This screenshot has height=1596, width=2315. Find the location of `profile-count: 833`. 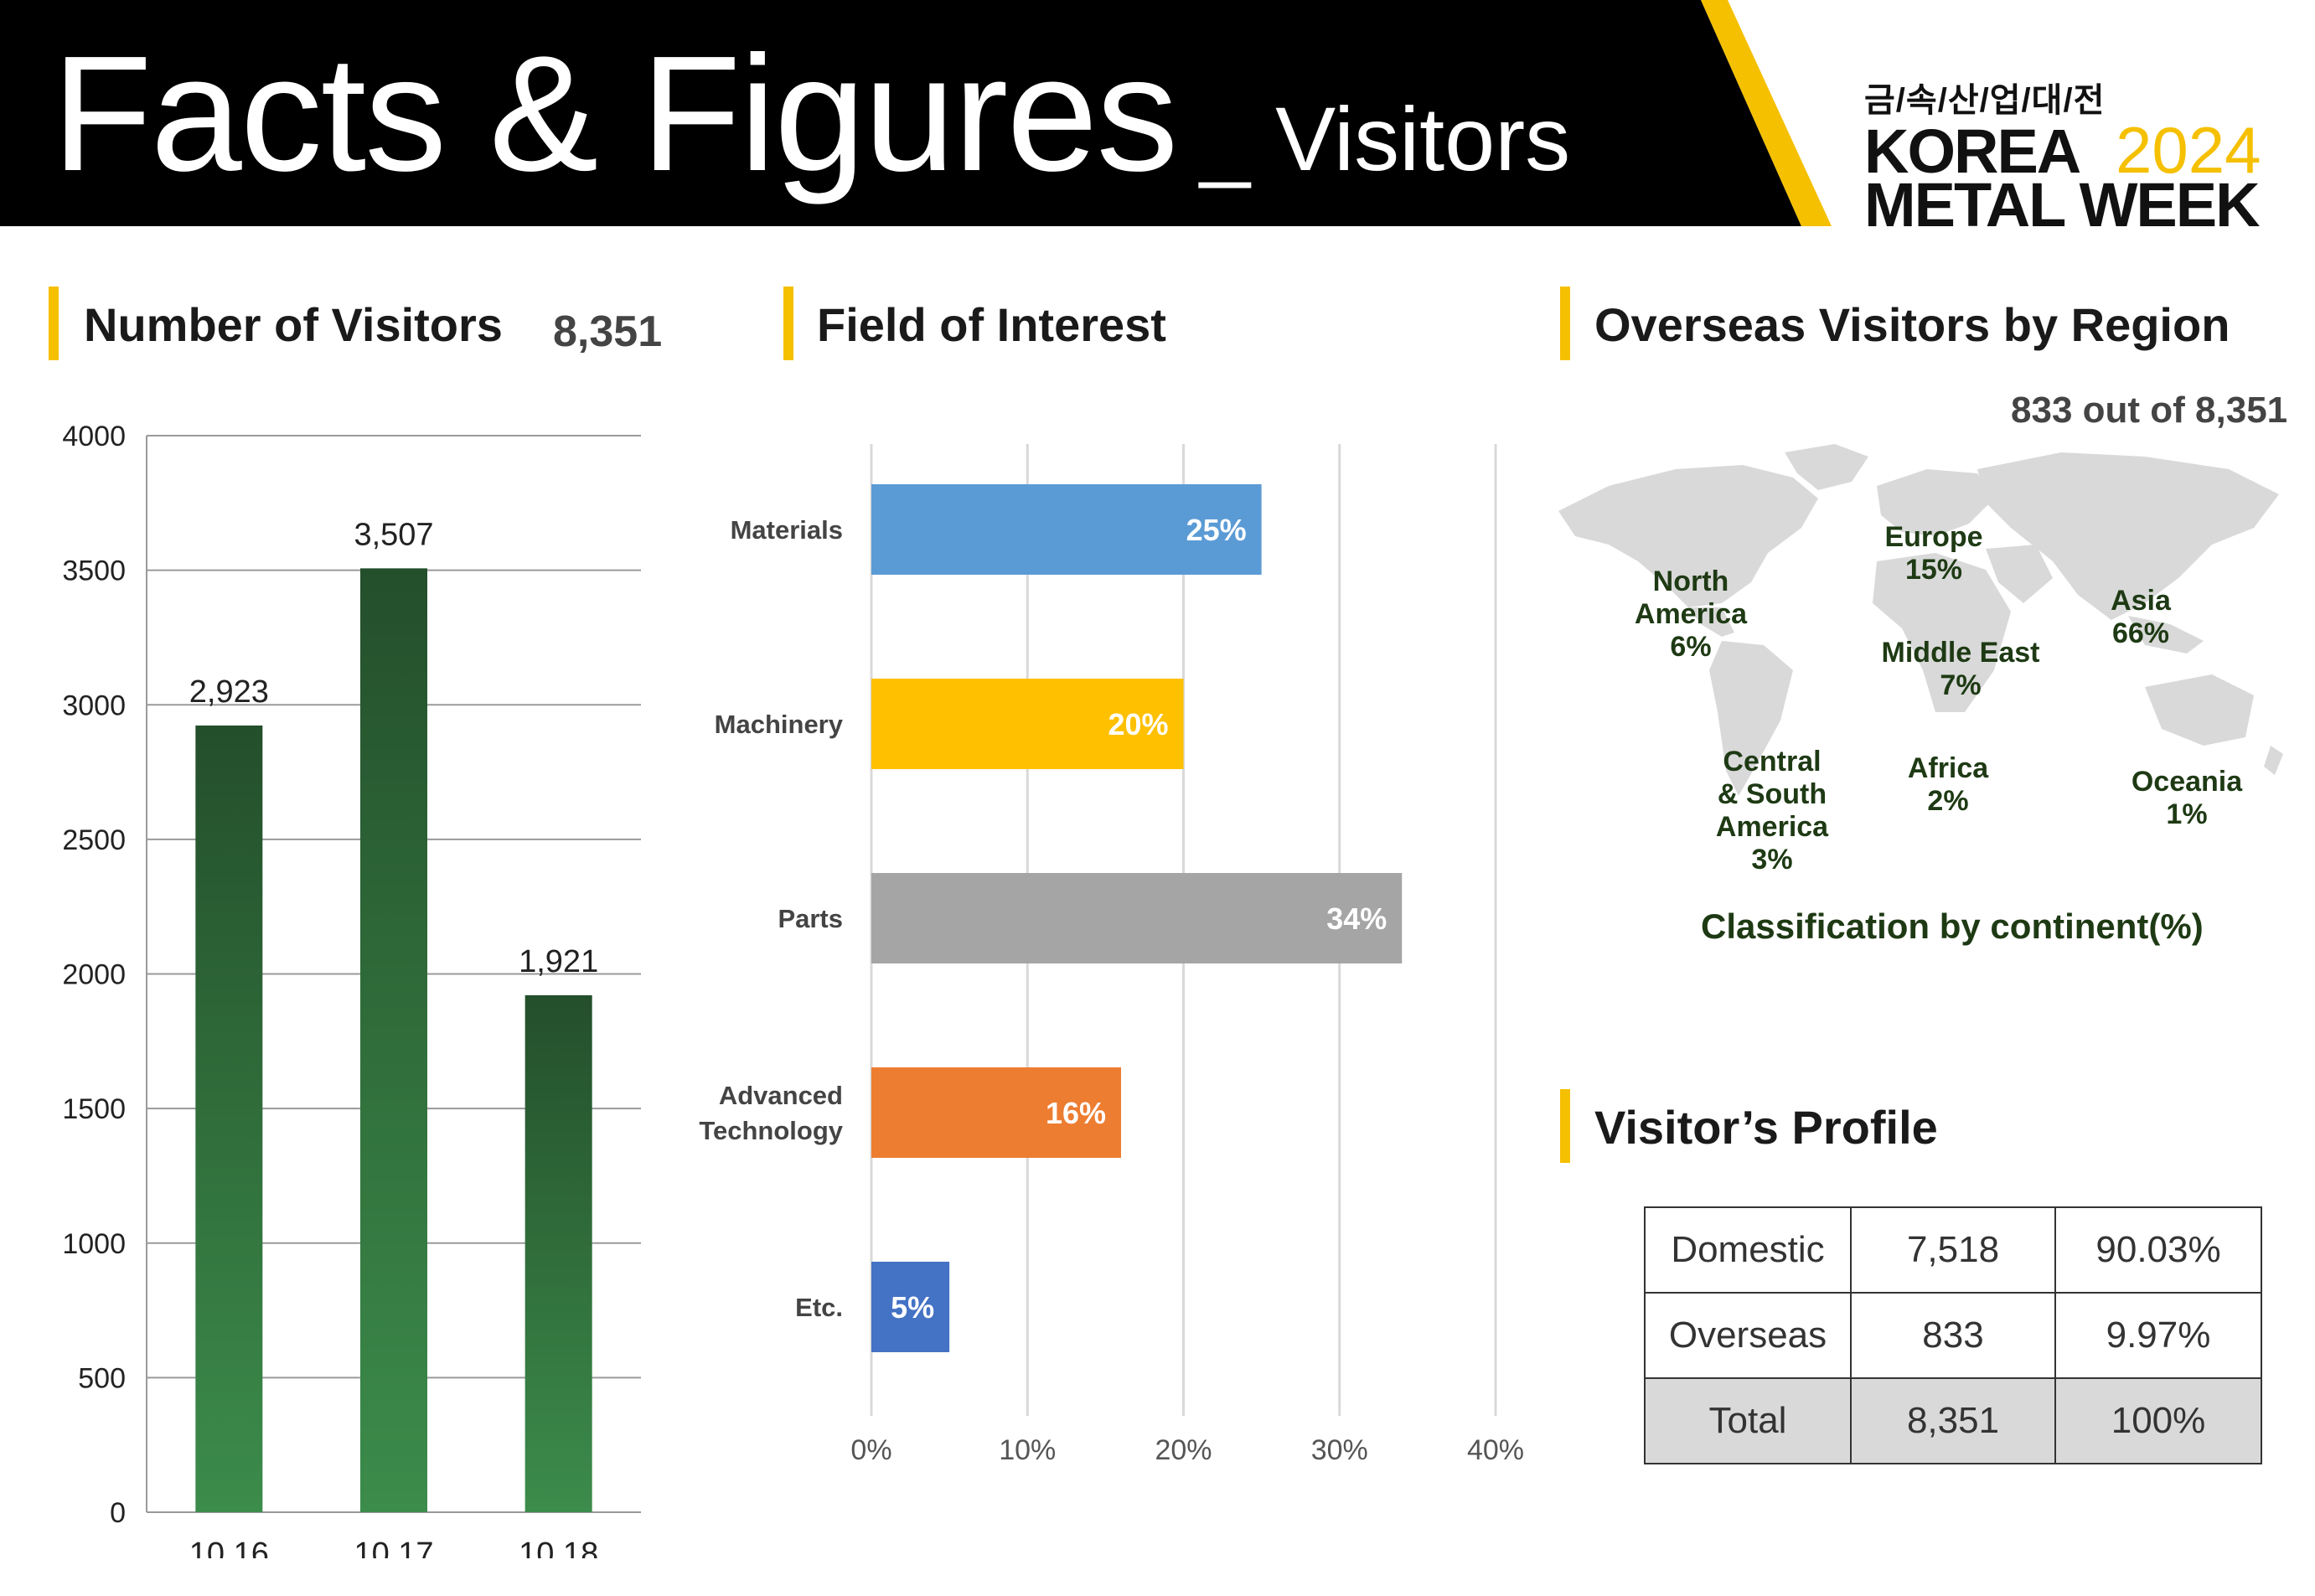

profile-count: 833 is located at coordinates (1953, 1335).